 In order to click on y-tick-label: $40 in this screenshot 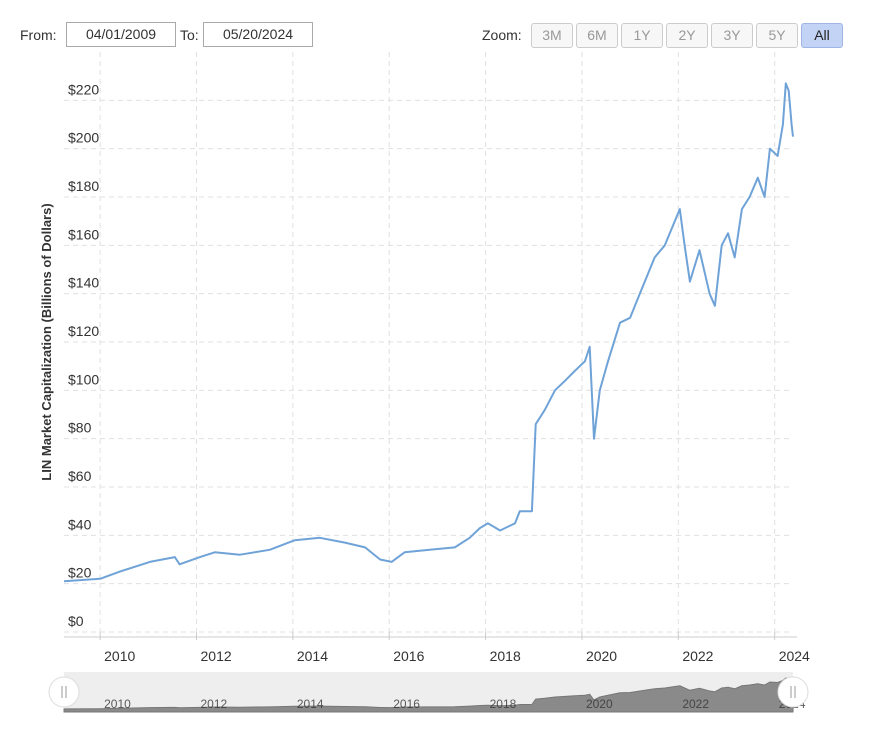, I will do `click(80, 524)`.